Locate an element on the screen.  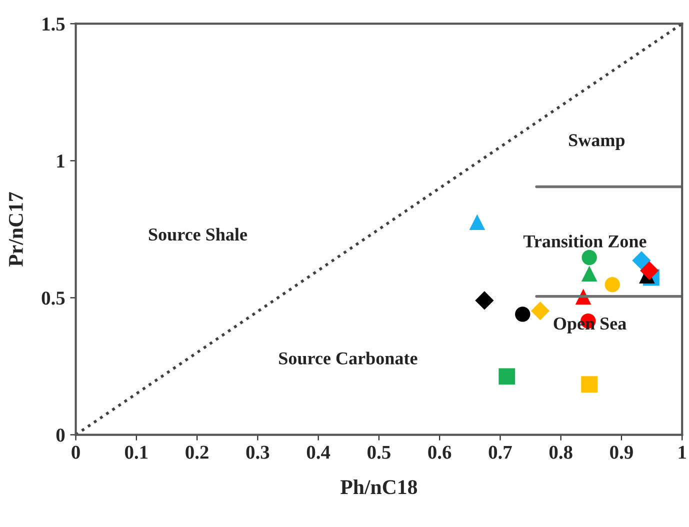
x-tick-label: 0.5 is located at coordinates (379, 452).